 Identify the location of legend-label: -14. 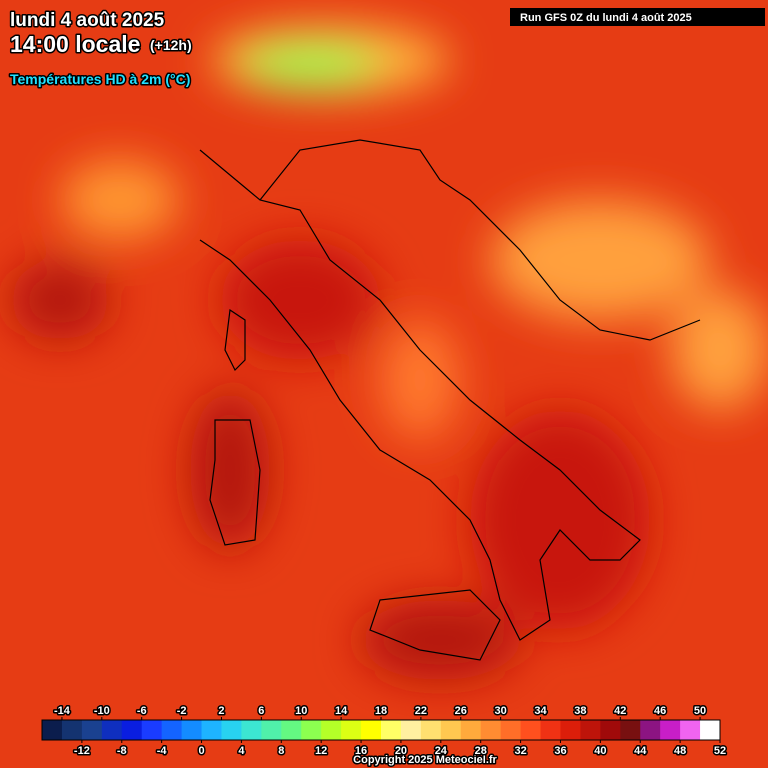
(62, 711).